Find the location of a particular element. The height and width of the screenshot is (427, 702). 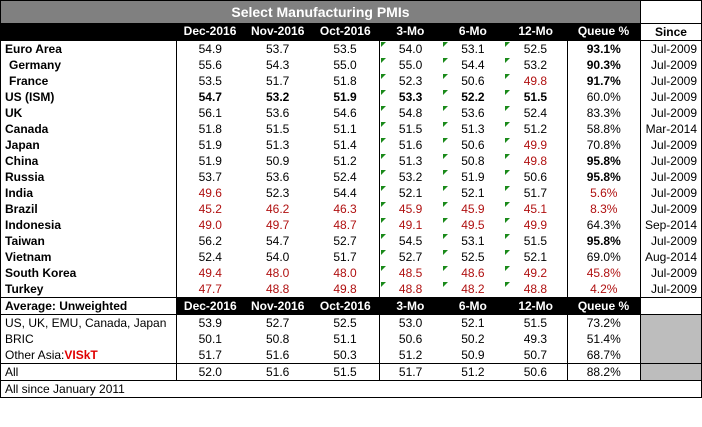

value-cell: 45.1 is located at coordinates (536, 208).